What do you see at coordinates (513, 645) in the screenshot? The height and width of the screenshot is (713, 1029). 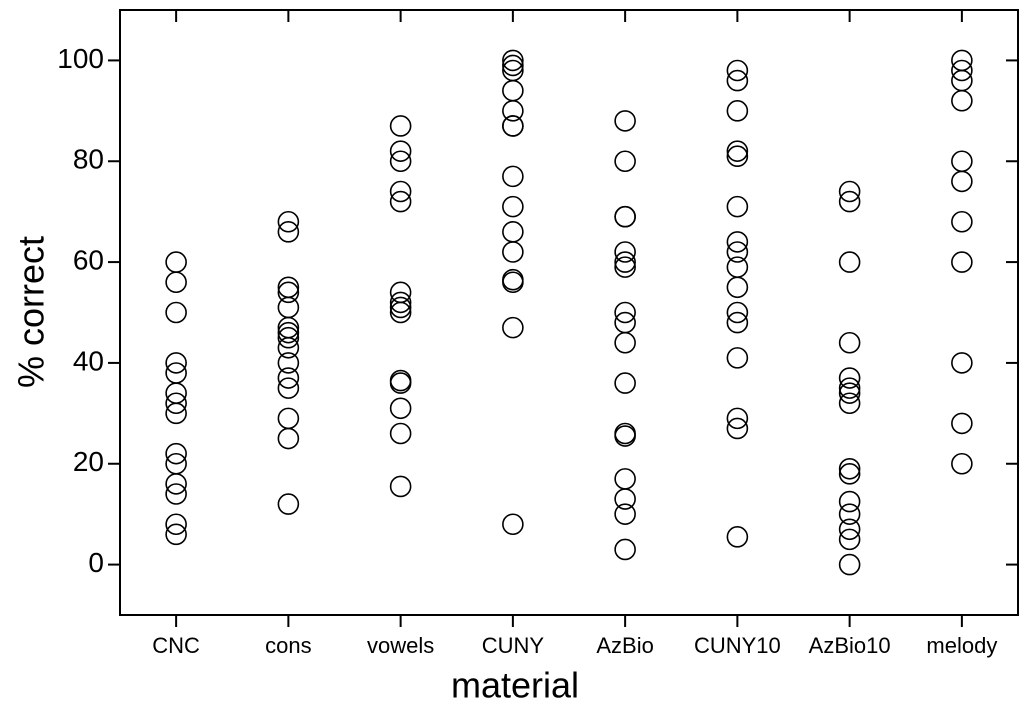 I see `x-tick-label: CUNY` at bounding box center [513, 645].